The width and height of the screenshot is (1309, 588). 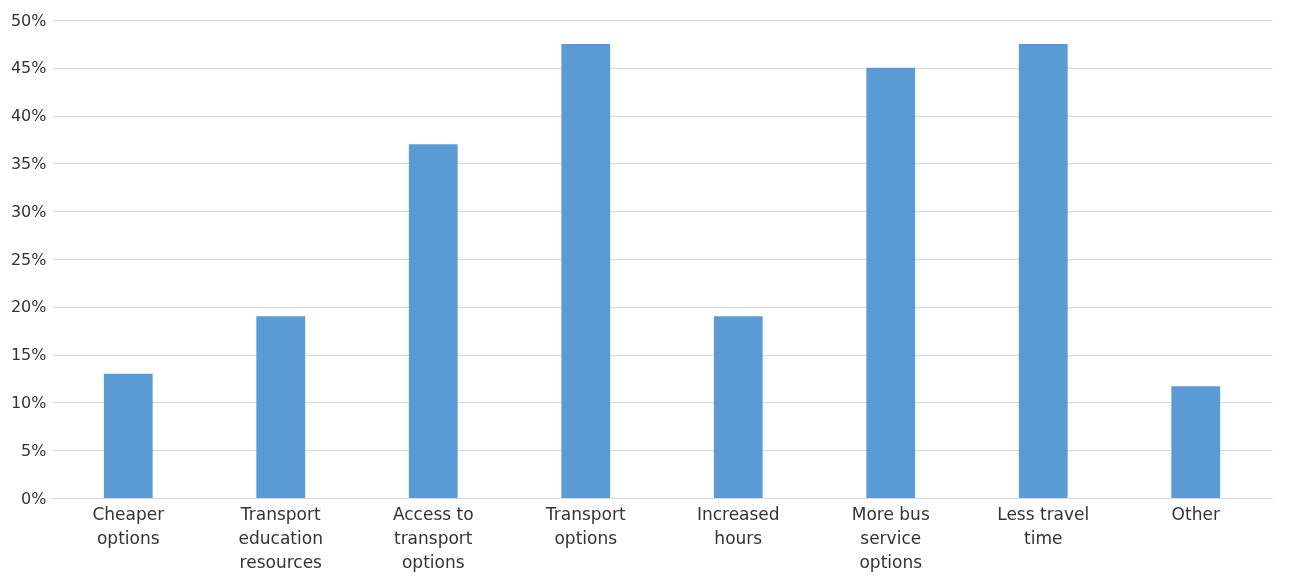 What do you see at coordinates (128, 525) in the screenshot?
I see `x-tick-label: Cheaper options` at bounding box center [128, 525].